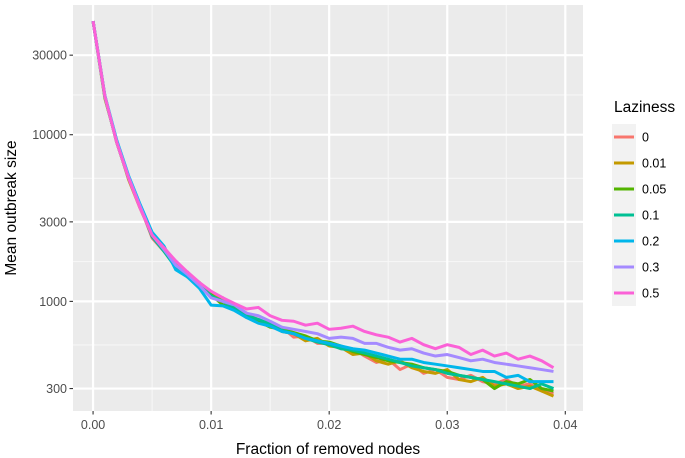 The image size is (685, 458). Describe the element at coordinates (329, 425) in the screenshot. I see `x-tick-label: 0.02` at that location.